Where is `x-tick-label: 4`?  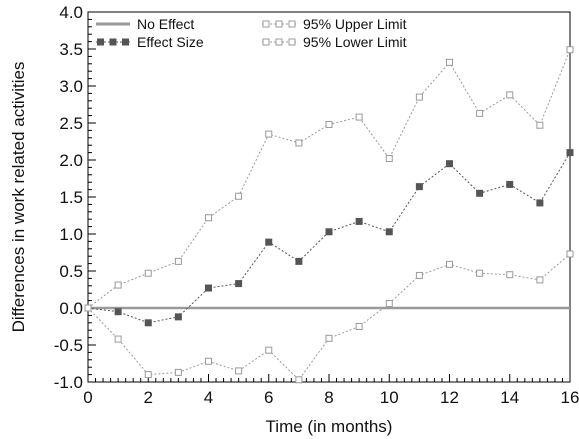
x-tick-label: 4 is located at coordinates (208, 397).